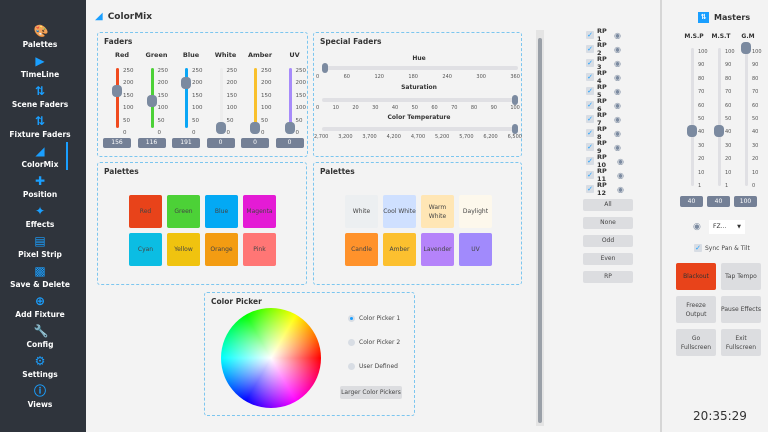 The width and height of the screenshot is (768, 432). I want to click on radio-color-picker-2: Color Picker 2, so click(374, 342).